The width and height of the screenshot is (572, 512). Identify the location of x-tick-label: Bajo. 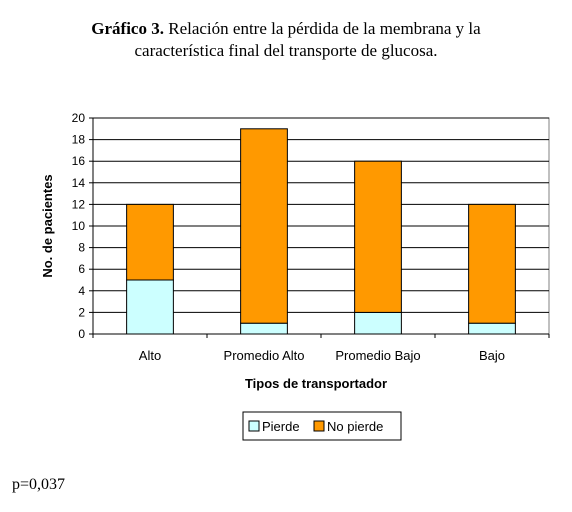
(492, 355).